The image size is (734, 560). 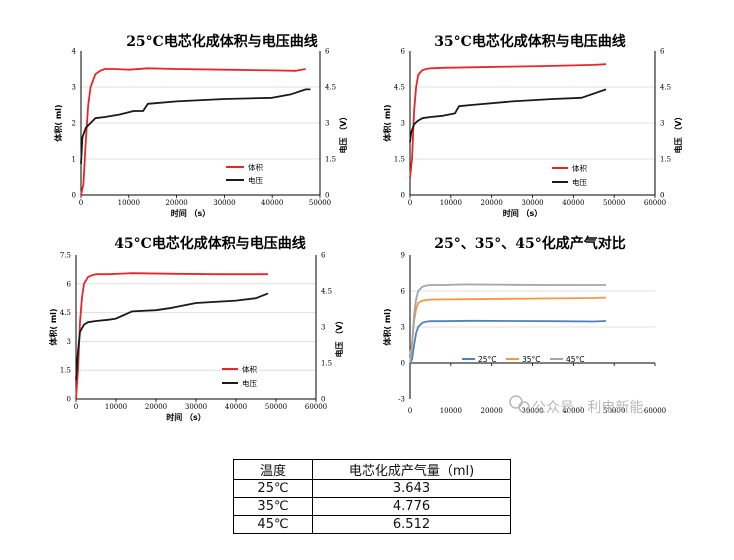 What do you see at coordinates (273, 488) in the screenshot?
I see `cell-temperature: 25℃` at bounding box center [273, 488].